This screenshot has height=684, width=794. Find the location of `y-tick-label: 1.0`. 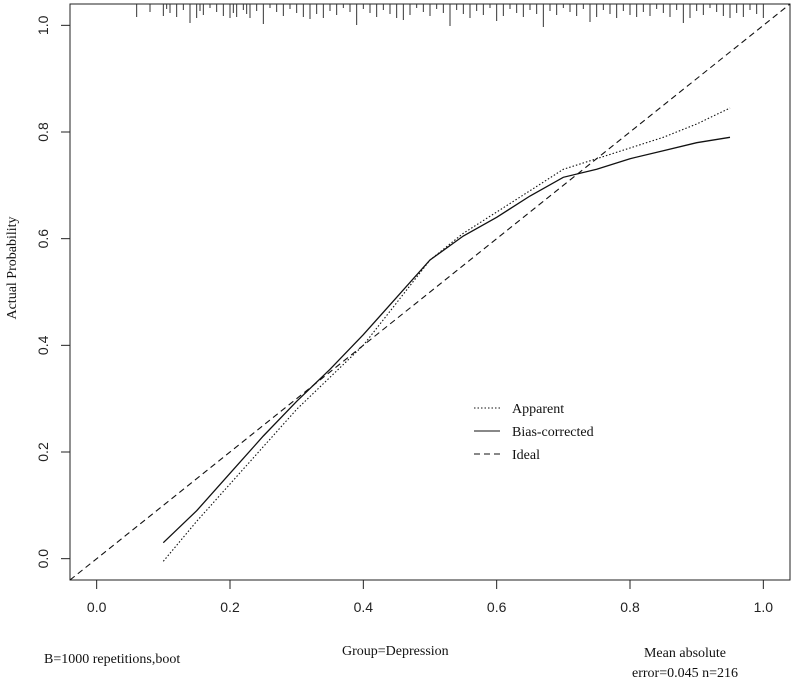

y-tick-label: 1.0 is located at coordinates (43, 25).